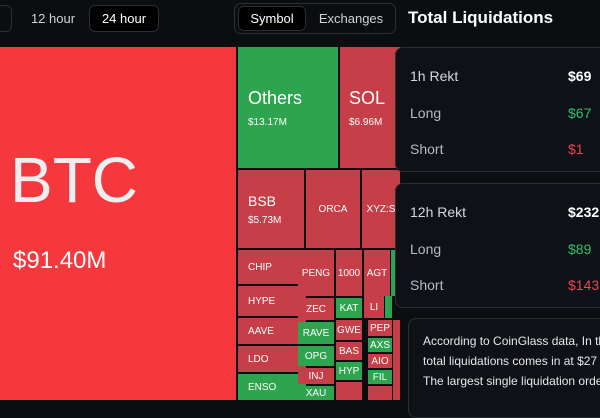 This screenshot has width=600, height=418. What do you see at coordinates (434, 76) in the screenshot?
I see `card-heading: 1h Rekt` at bounding box center [434, 76].